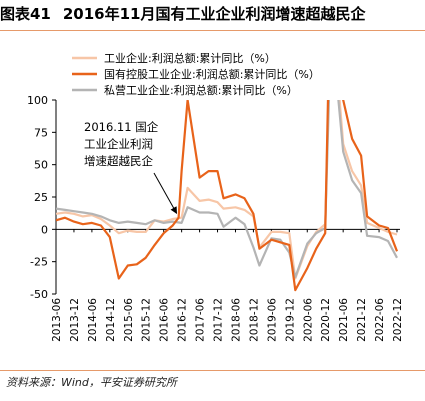 The width and height of the screenshot is (425, 401). What do you see at coordinates (165, 320) in the screenshot?
I see `x-tick-label: 2016-06` at bounding box center [165, 320].